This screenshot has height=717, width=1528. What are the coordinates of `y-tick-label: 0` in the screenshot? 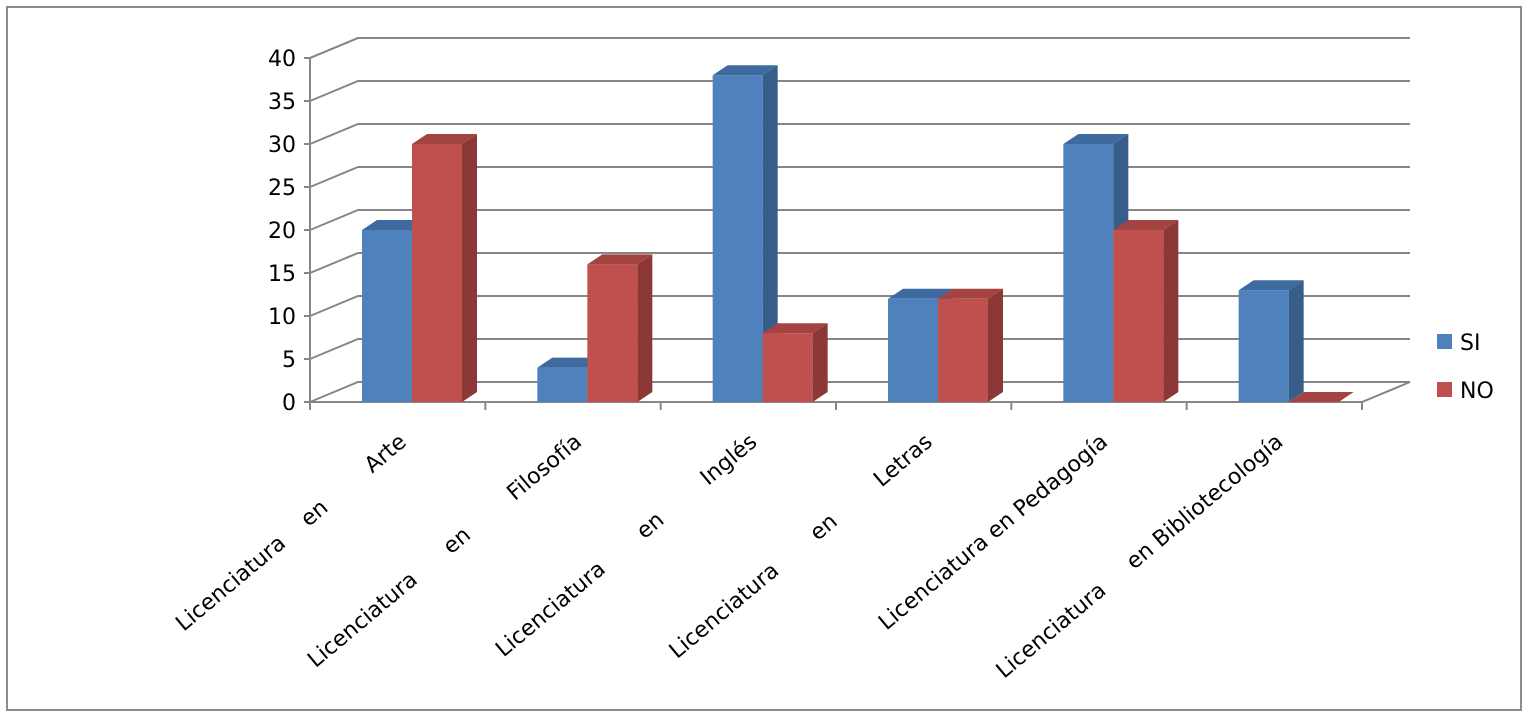 It's located at (289, 403).